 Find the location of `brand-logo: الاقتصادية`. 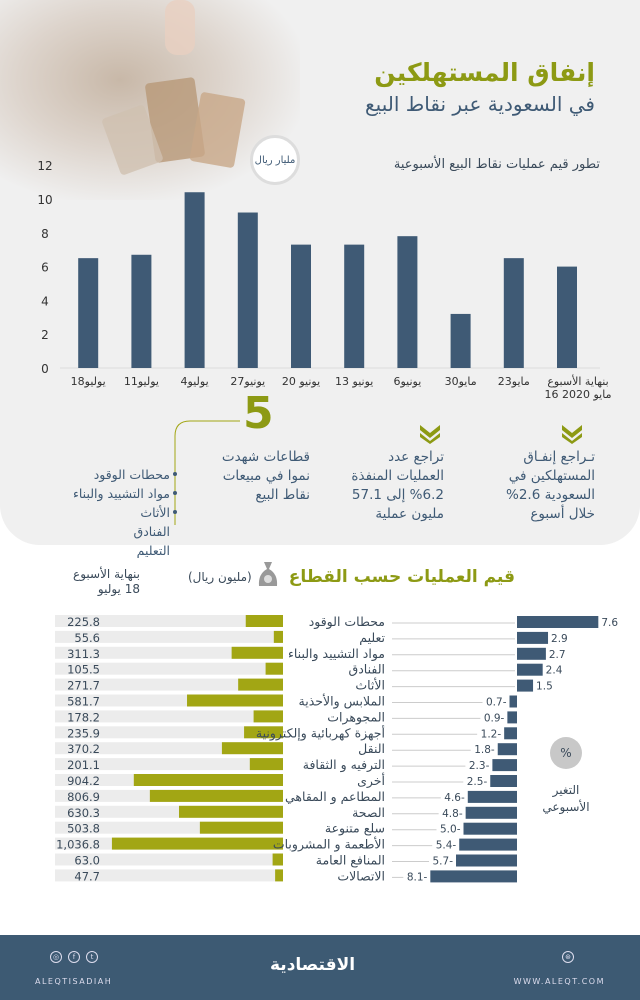

brand-logo: الاقتصادية is located at coordinates (313, 965).